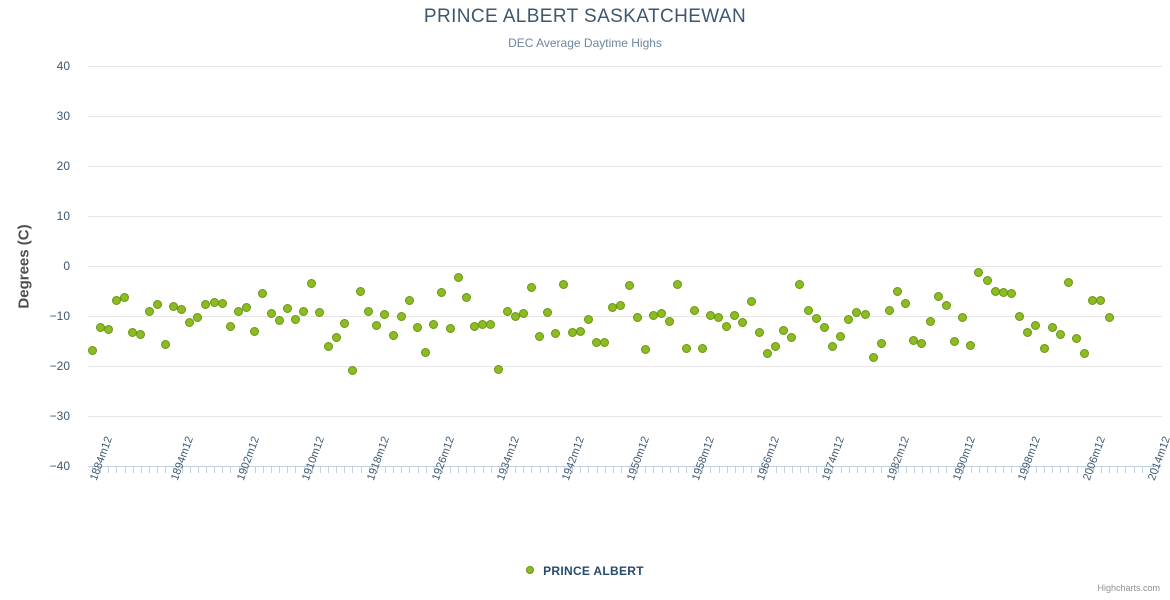 This screenshot has height=600, width=1170. I want to click on chart-legend: PRINCE ALBERT, so click(585, 570).